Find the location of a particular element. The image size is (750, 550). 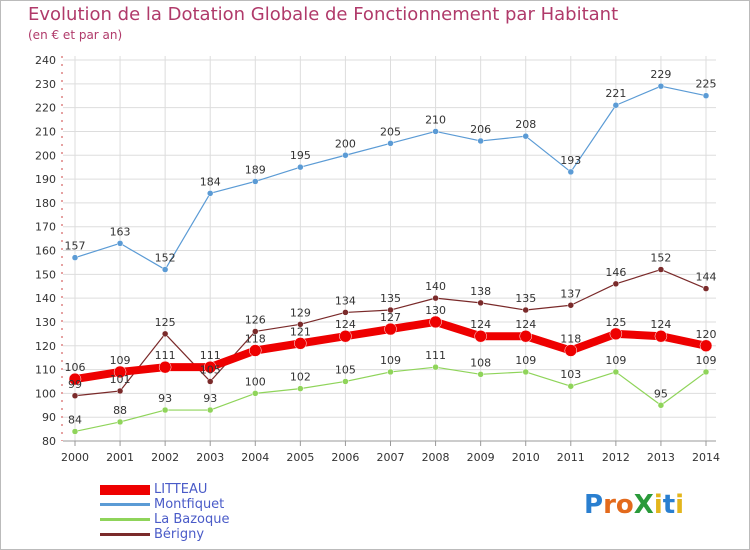

data-label-berigny-2003: 105 is located at coordinates (210, 369).